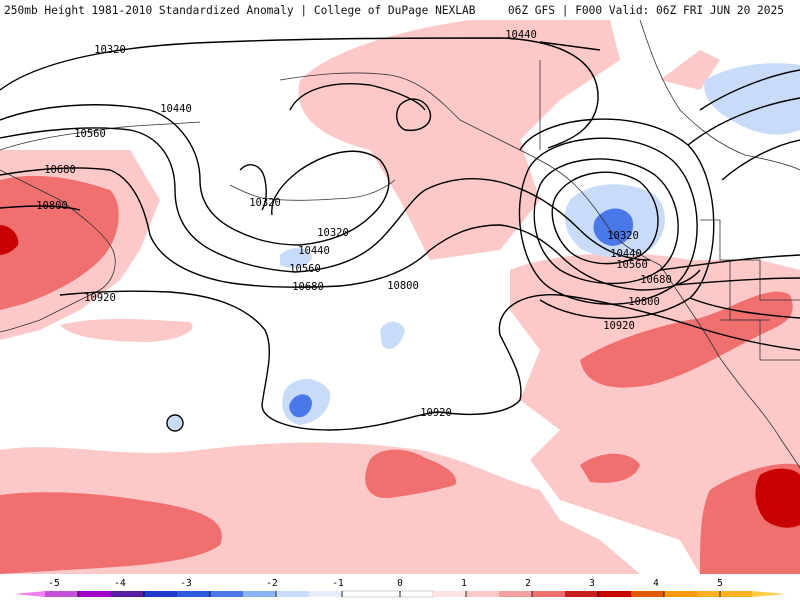 The image size is (800, 604). What do you see at coordinates (338, 583) in the screenshot?
I see `legend-tick-label: -1` at bounding box center [338, 583].